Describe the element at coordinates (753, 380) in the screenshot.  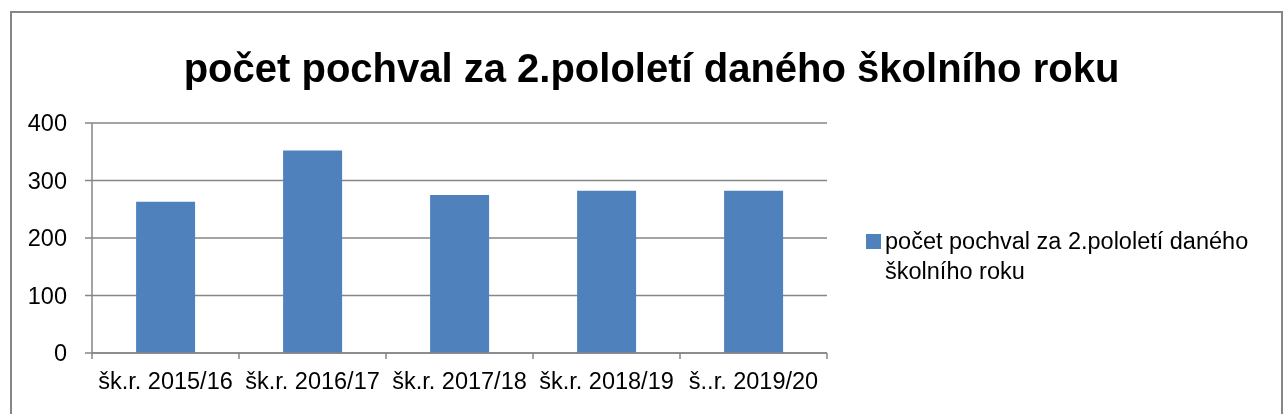
I see `x-tick-label: š..r. 2019/20` at that location.